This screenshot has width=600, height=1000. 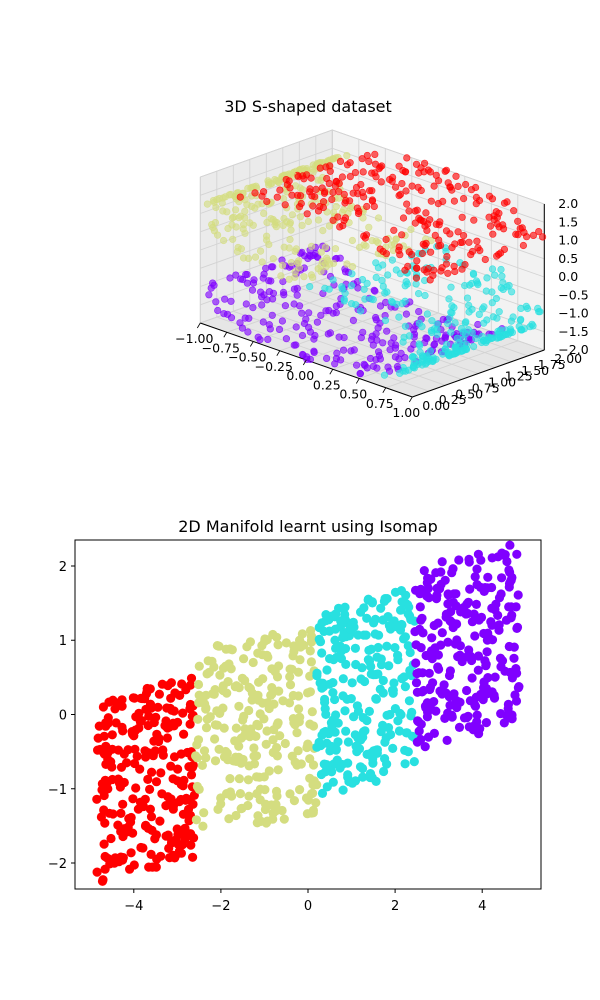 What do you see at coordinates (568, 258) in the screenshot?
I see `z-tick-label: 0.5` at bounding box center [568, 258].